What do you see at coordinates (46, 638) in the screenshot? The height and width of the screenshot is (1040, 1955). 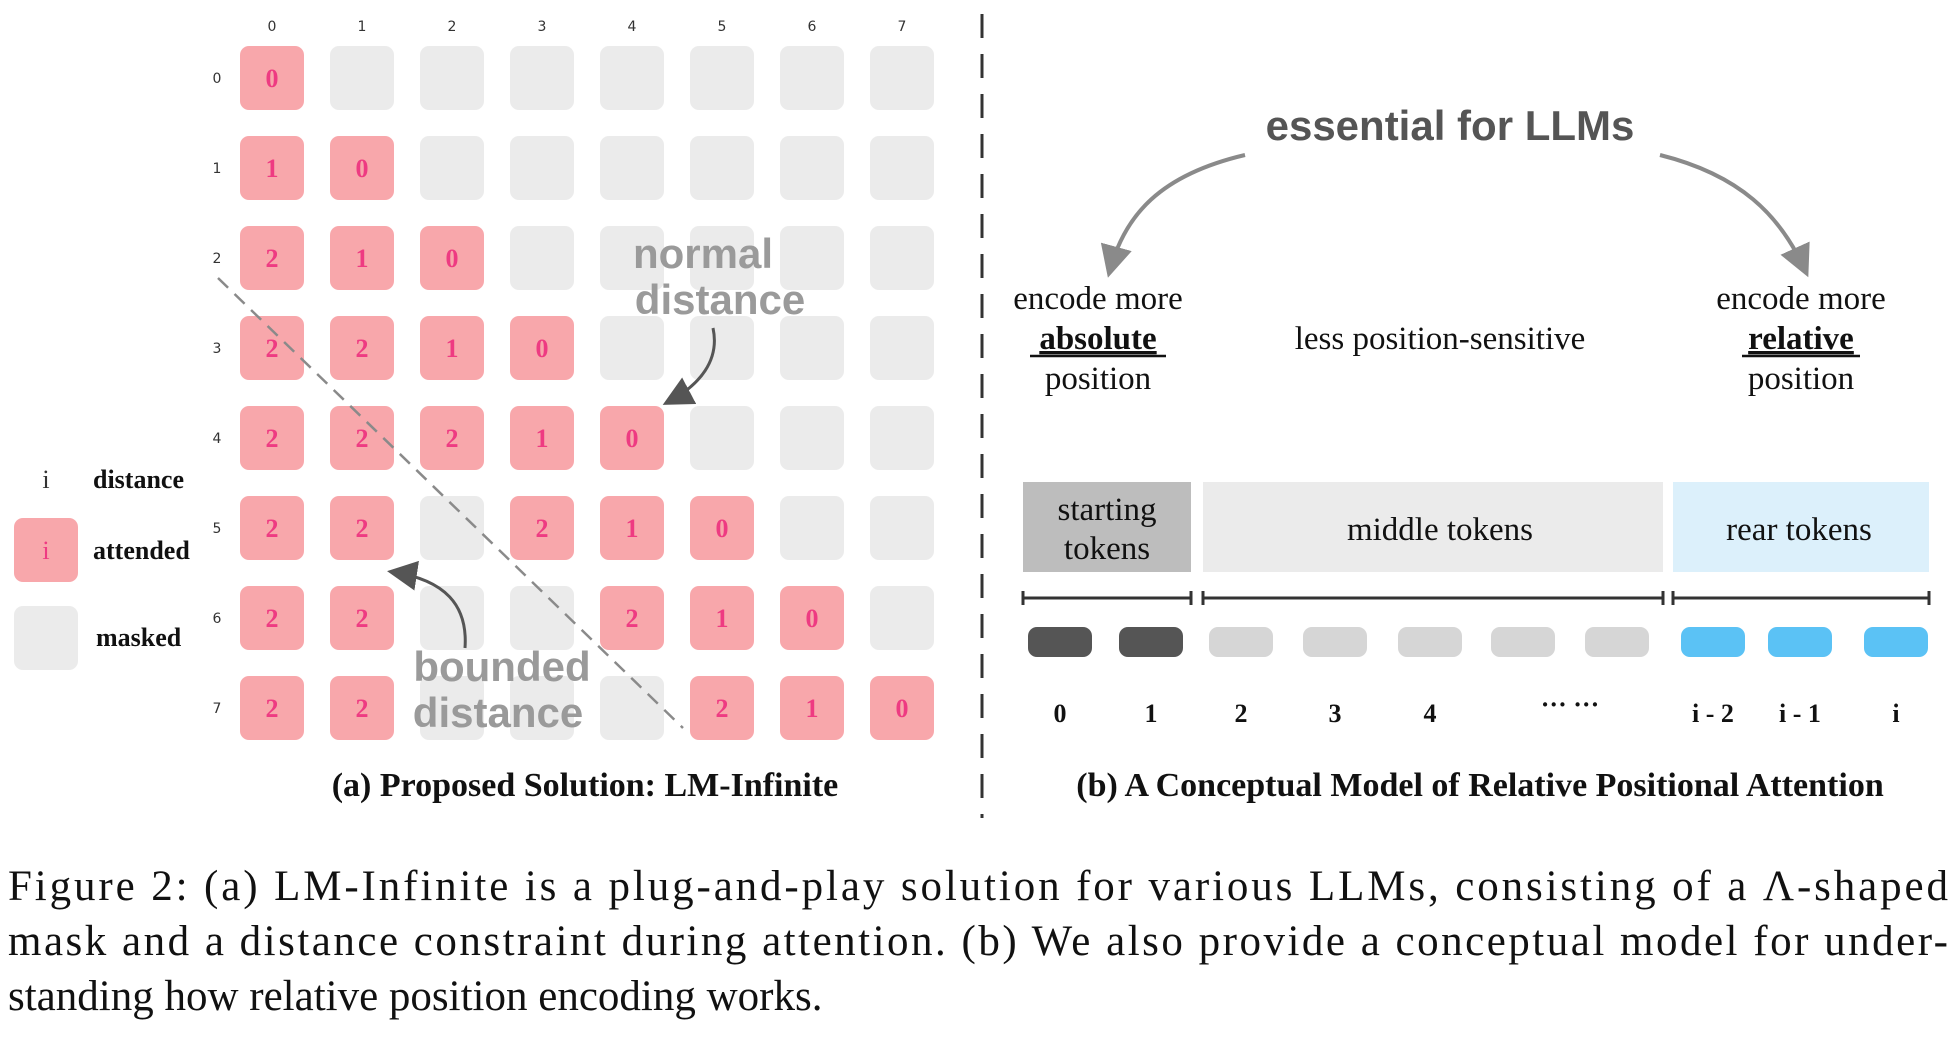 I see `legend-masked-swatch` at bounding box center [46, 638].